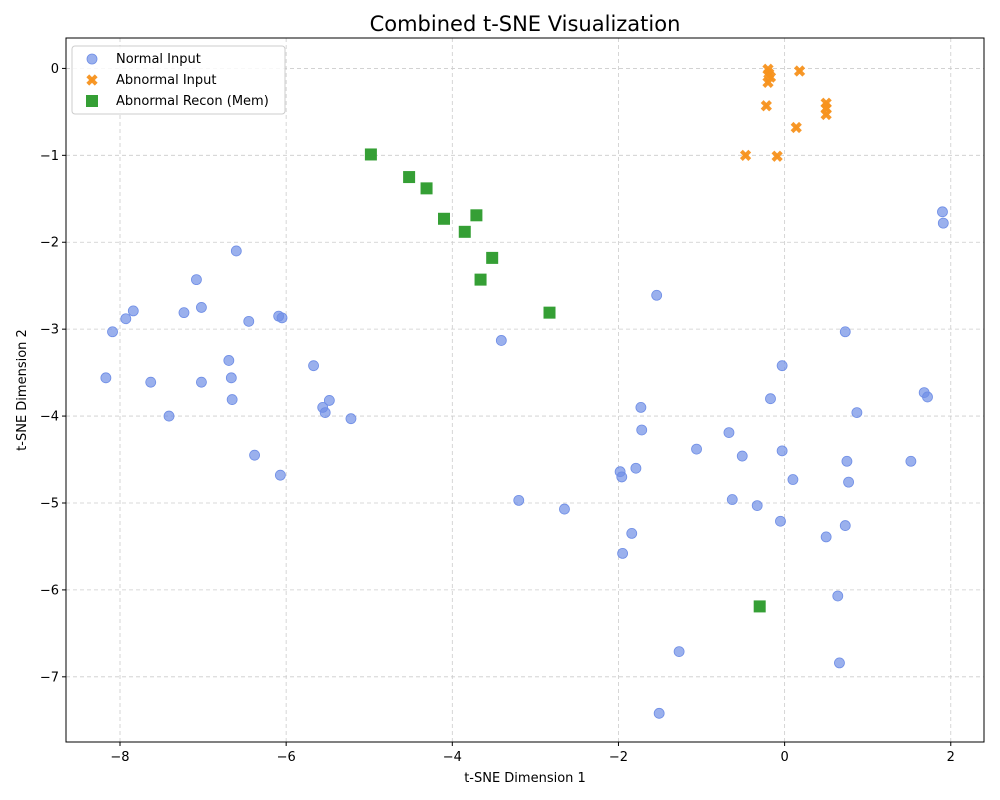  I want to click on y-tick-label: −4, so click(49, 417).